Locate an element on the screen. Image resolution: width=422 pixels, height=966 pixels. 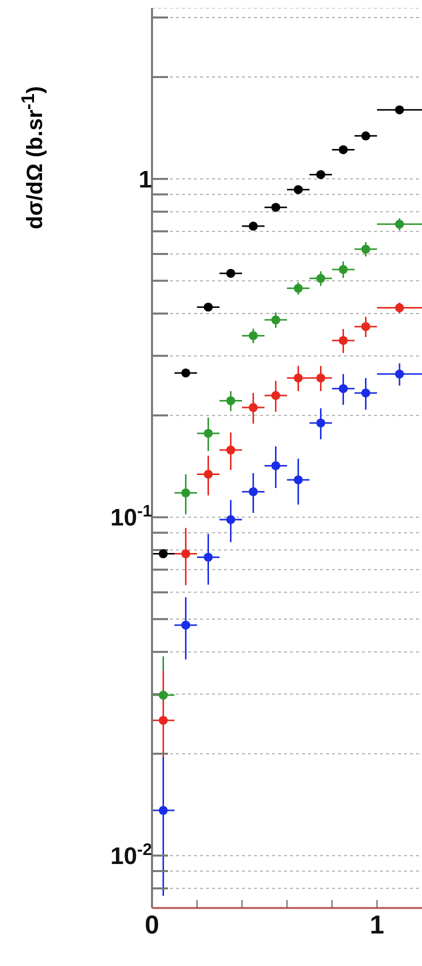
x-tick-label: 0 is located at coordinates (152, 924).